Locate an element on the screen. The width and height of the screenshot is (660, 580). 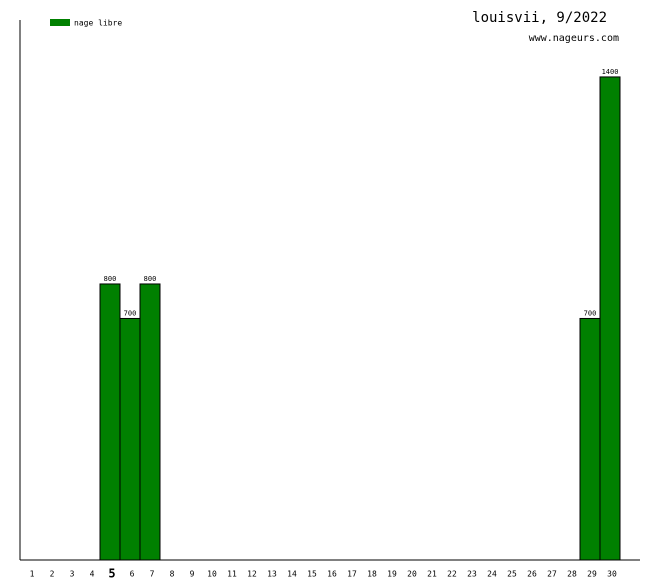
x-tick-label: 20 is located at coordinates (412, 574).